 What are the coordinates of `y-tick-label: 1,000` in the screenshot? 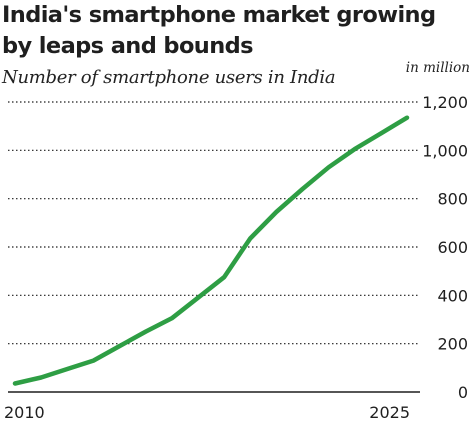 It's located at (445, 150).